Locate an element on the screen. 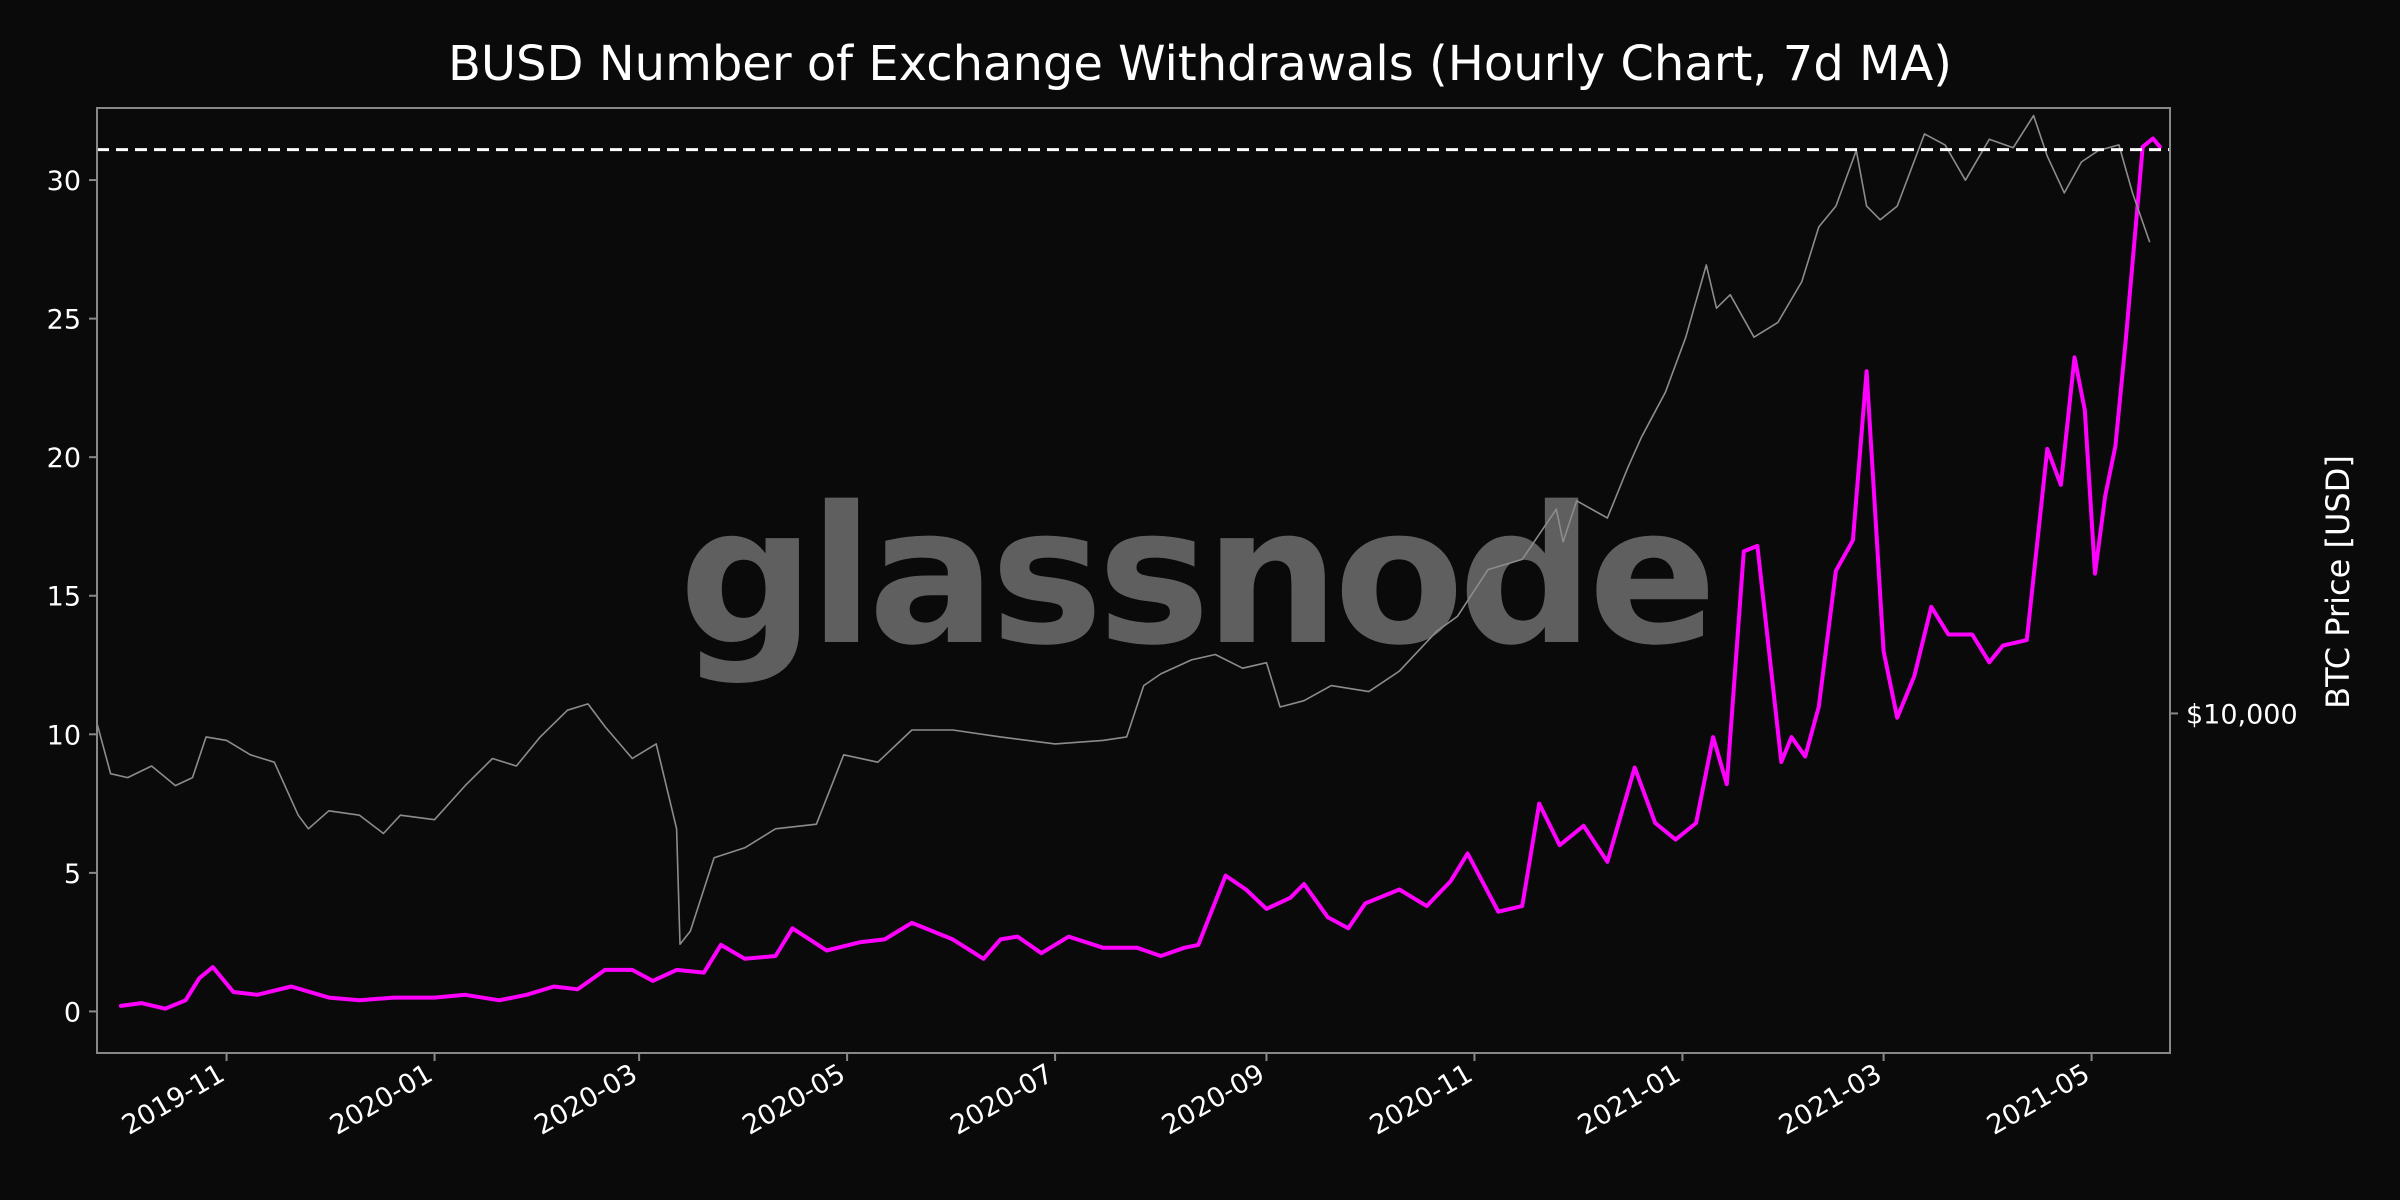 The height and width of the screenshot is (1200, 2400). y-tick-label: 25 is located at coordinates (64, 320).